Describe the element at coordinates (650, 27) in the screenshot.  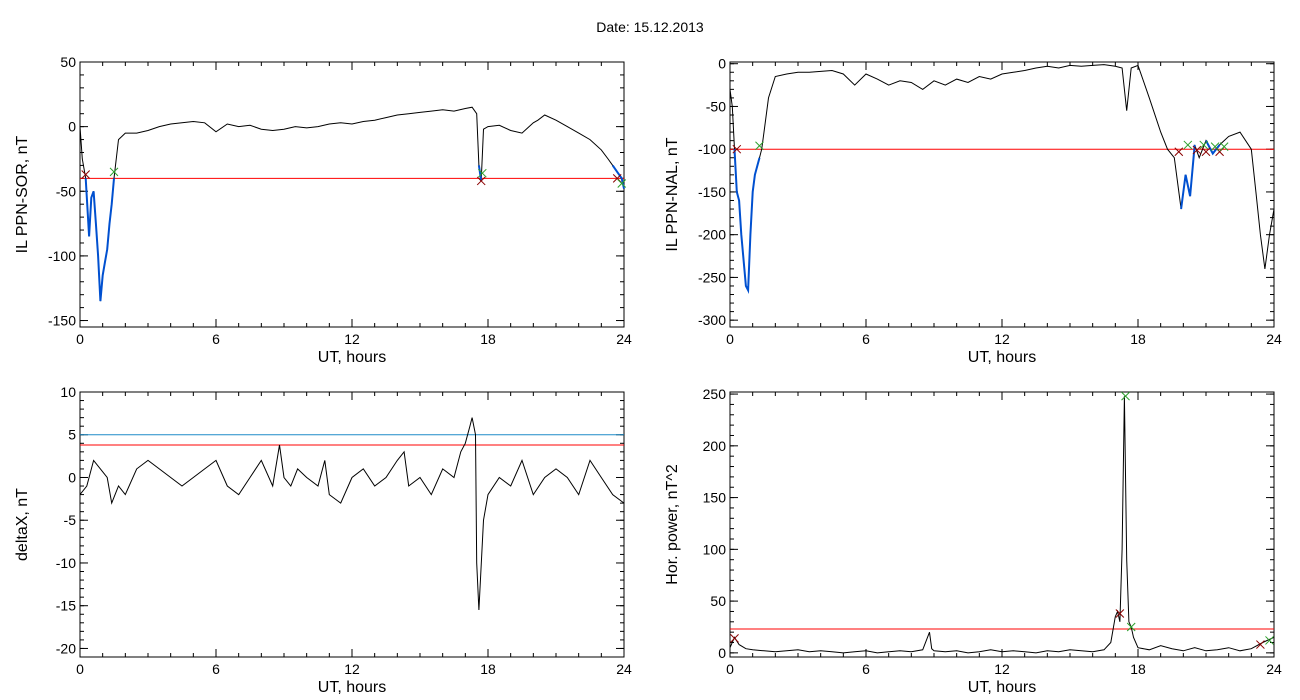
I see `date-title: Date: 15.12.2013` at that location.